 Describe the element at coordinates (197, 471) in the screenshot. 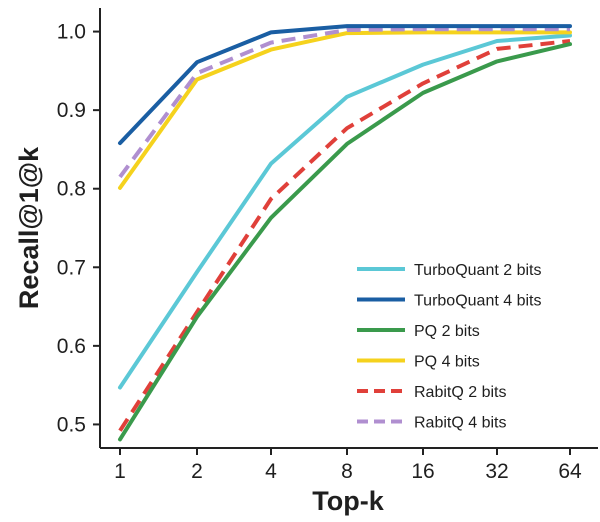

I see `x-tick-label: 2` at that location.